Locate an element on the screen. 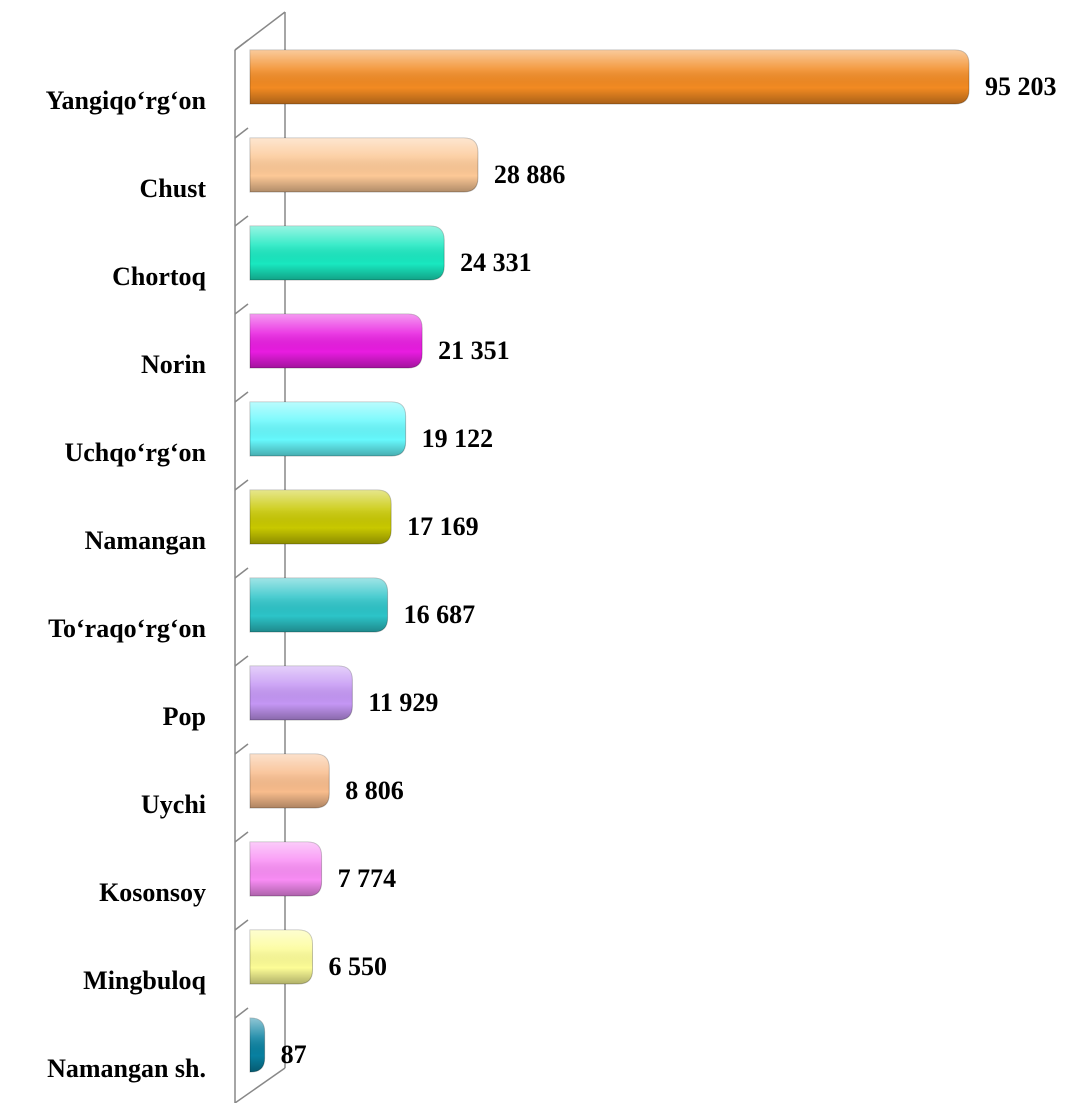 The image size is (1086, 1103). value-label: 28 886 is located at coordinates (530, 174).